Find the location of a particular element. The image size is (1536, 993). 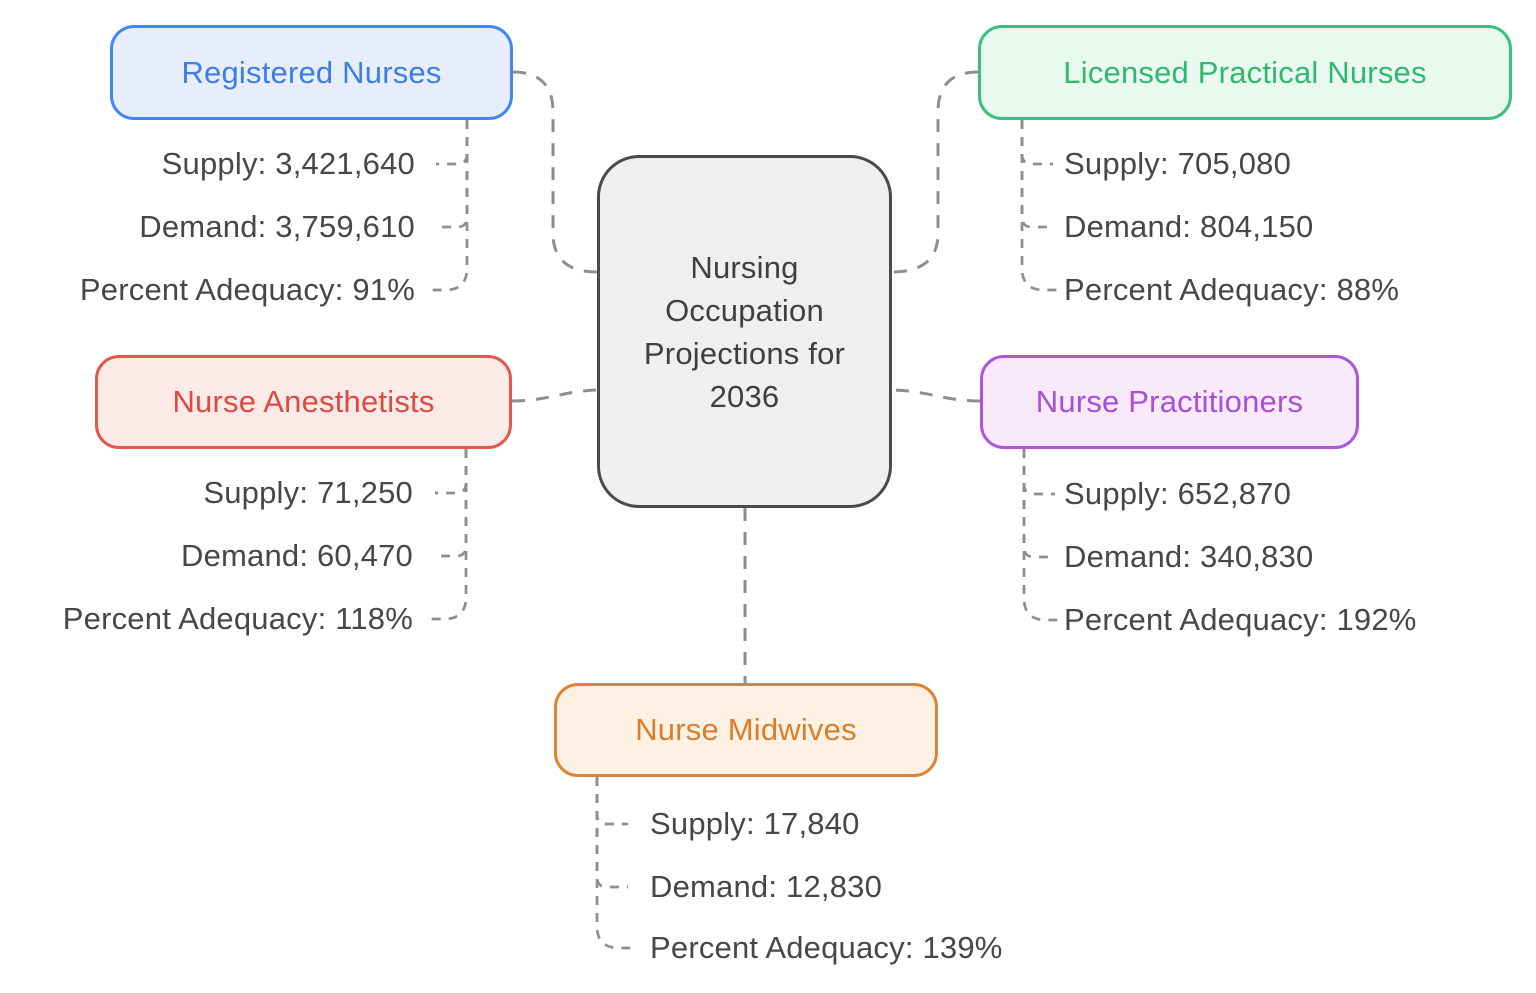

branch-label: Registered Nurses is located at coordinates (311, 72).